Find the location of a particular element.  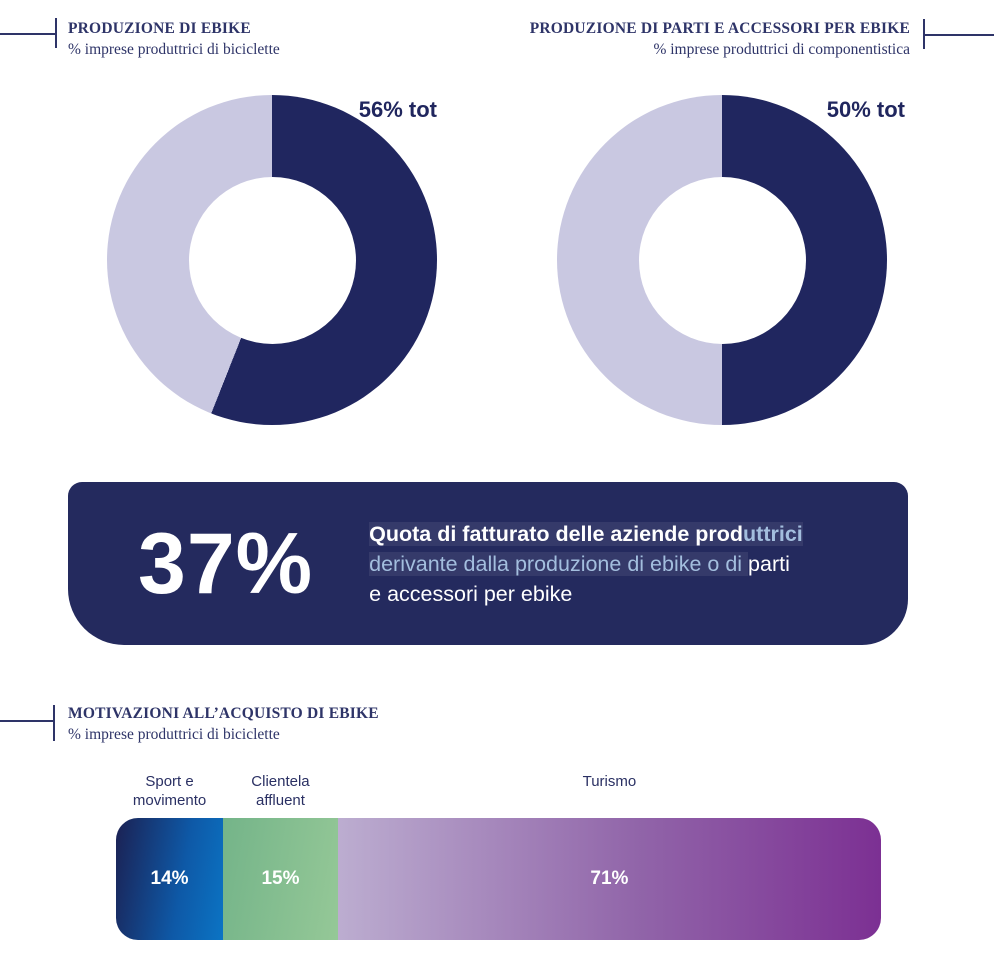

donut-ring-ebike is located at coordinates (272, 260).